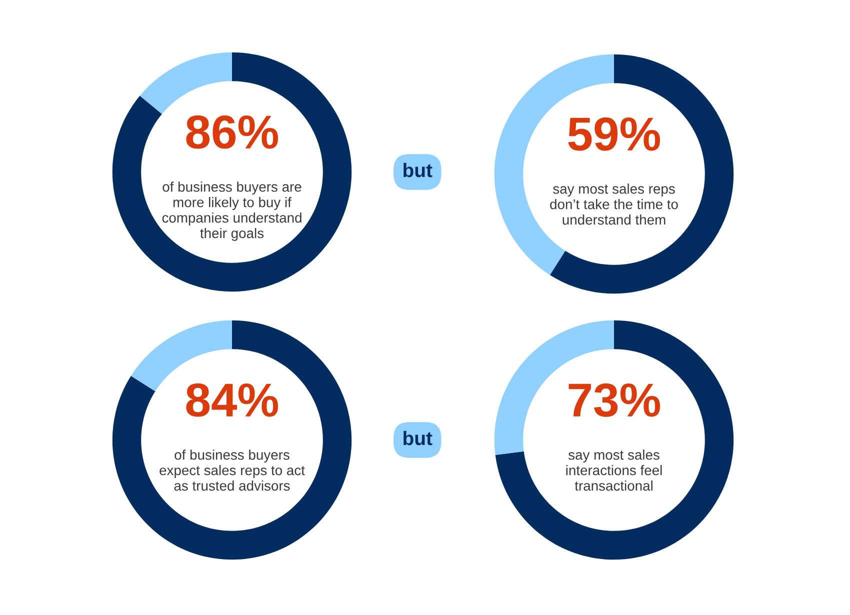 Image resolution: width=850 pixels, height=615 pixels. I want to click on data-label: 59%, so click(614, 134).